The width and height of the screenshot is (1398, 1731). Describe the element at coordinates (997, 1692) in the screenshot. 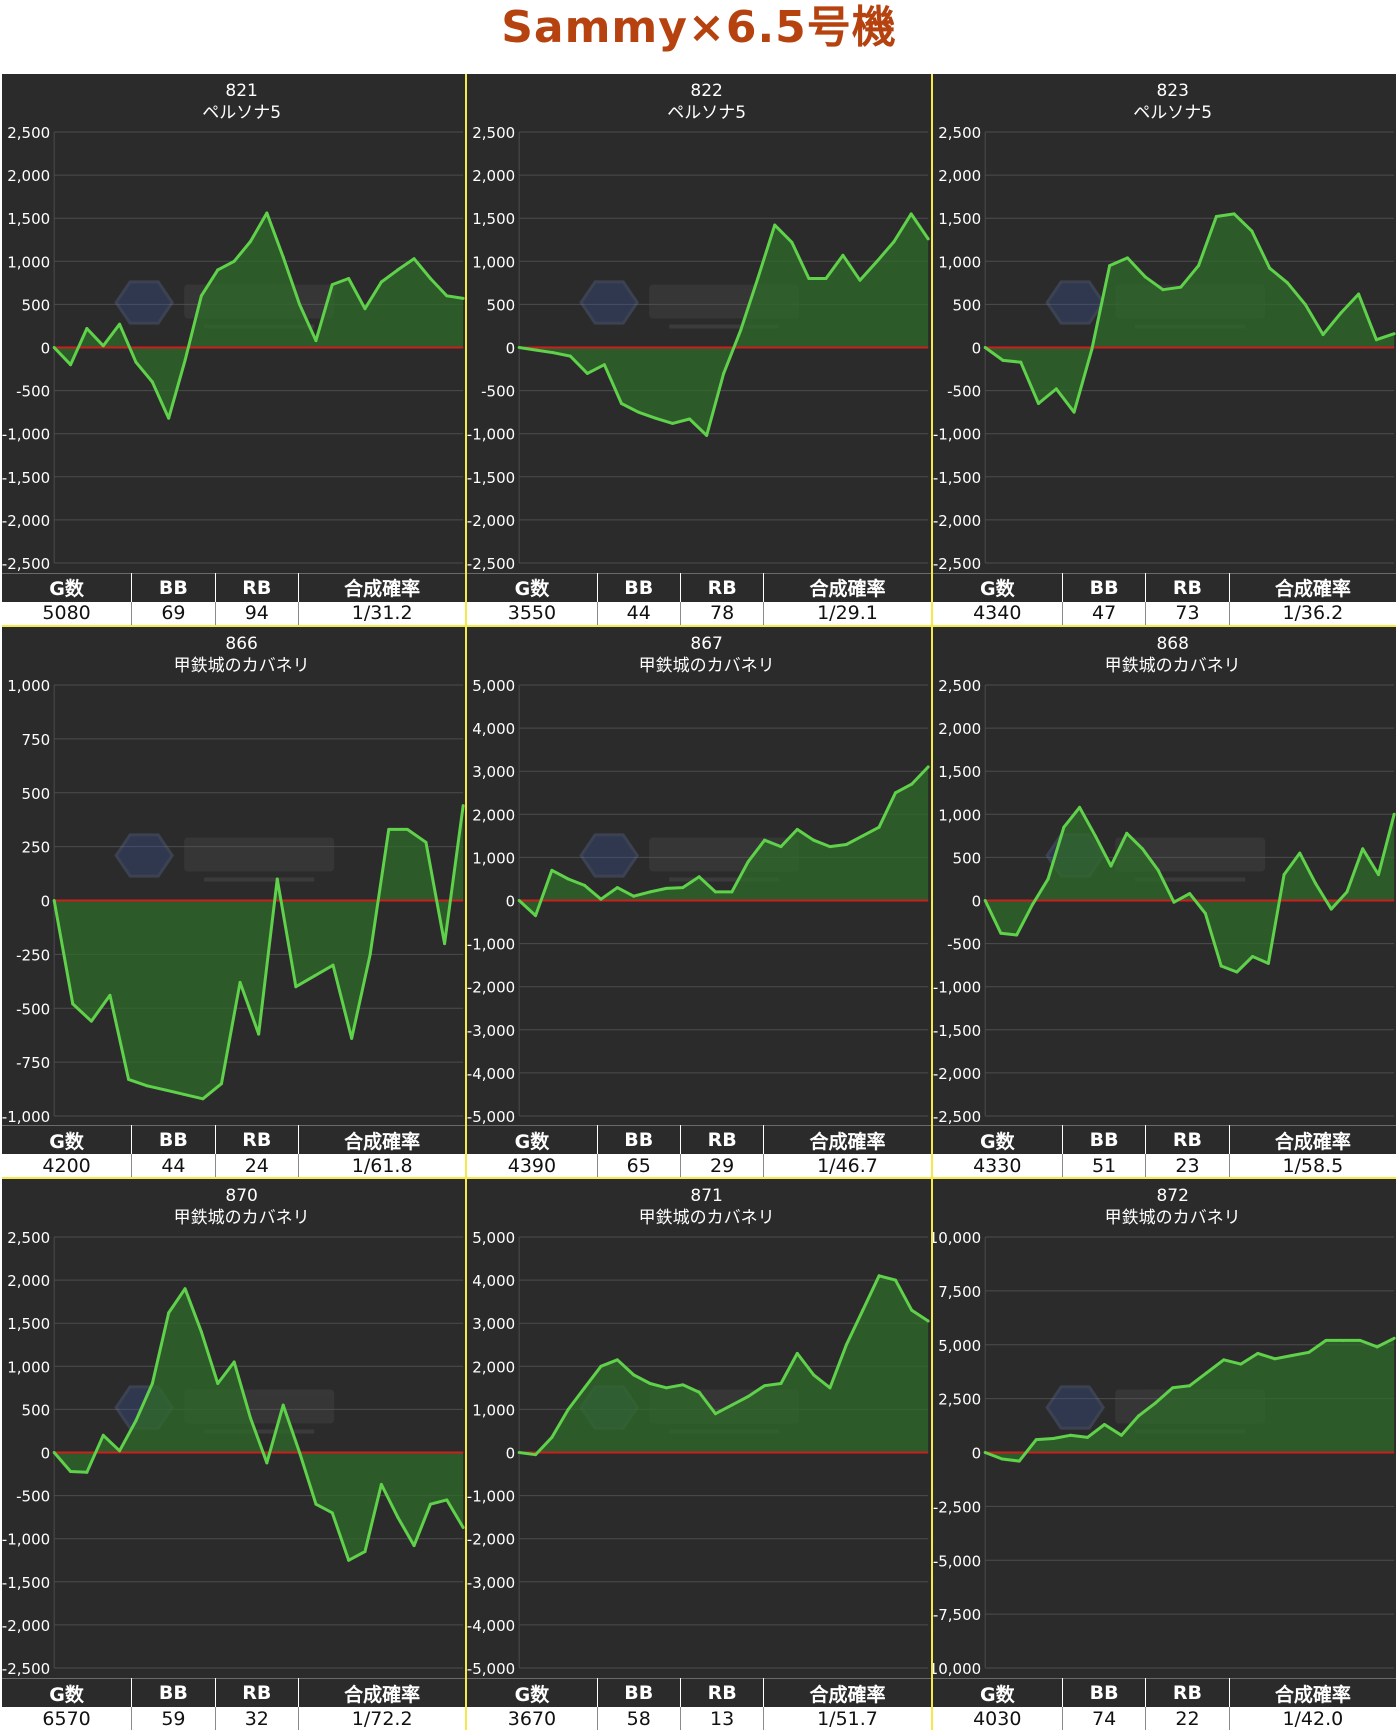

I see `stats-header: G数` at that location.